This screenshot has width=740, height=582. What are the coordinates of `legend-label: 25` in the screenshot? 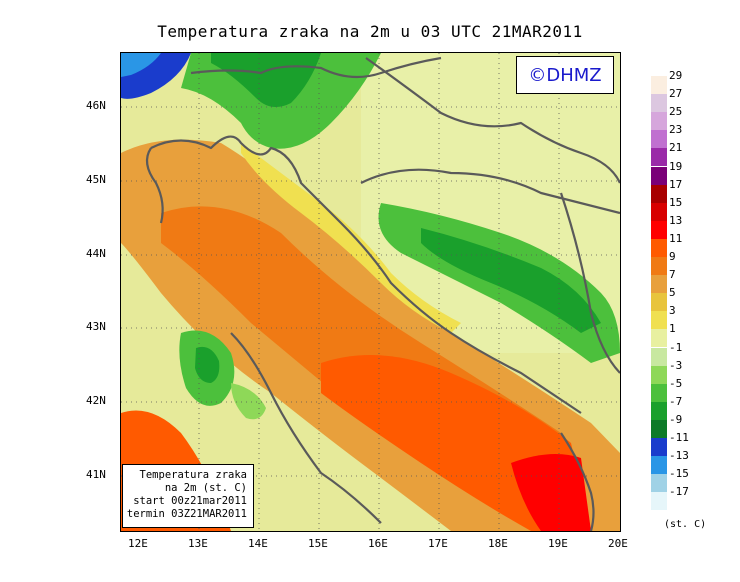 It's located at (676, 112).